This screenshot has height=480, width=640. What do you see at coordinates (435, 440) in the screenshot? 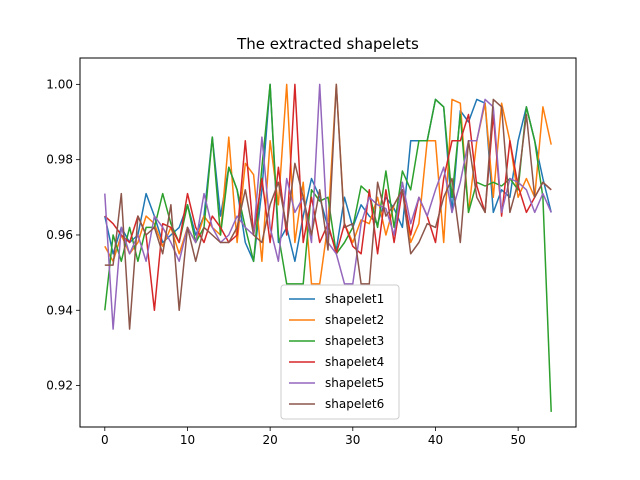
I see `x-tick-label: 40` at bounding box center [435, 440].